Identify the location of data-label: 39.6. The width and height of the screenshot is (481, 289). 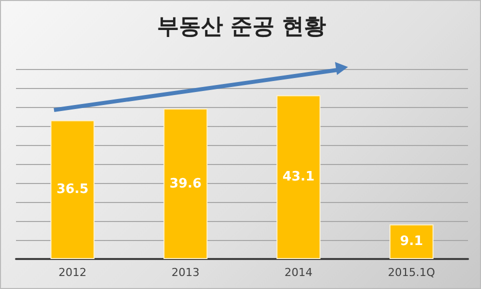
(185, 184).